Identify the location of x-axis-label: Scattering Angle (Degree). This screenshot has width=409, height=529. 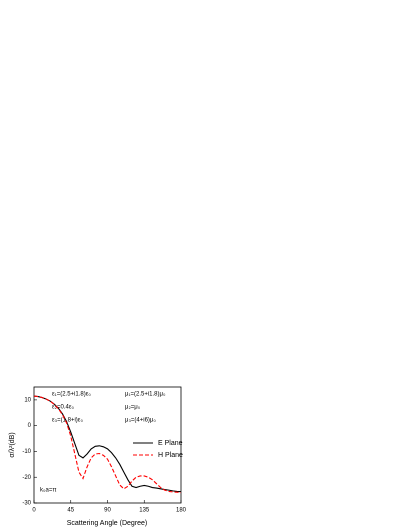
(107, 523).